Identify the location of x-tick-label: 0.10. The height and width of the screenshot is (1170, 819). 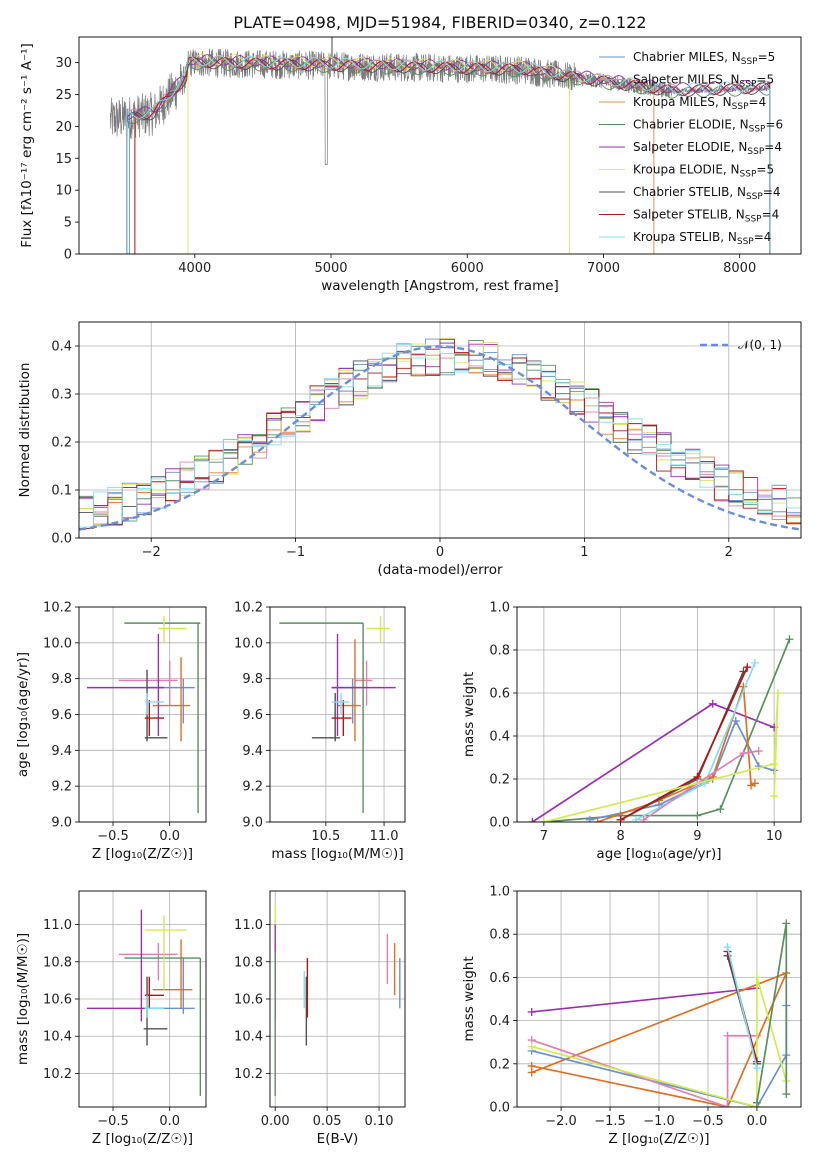
(379, 1121).